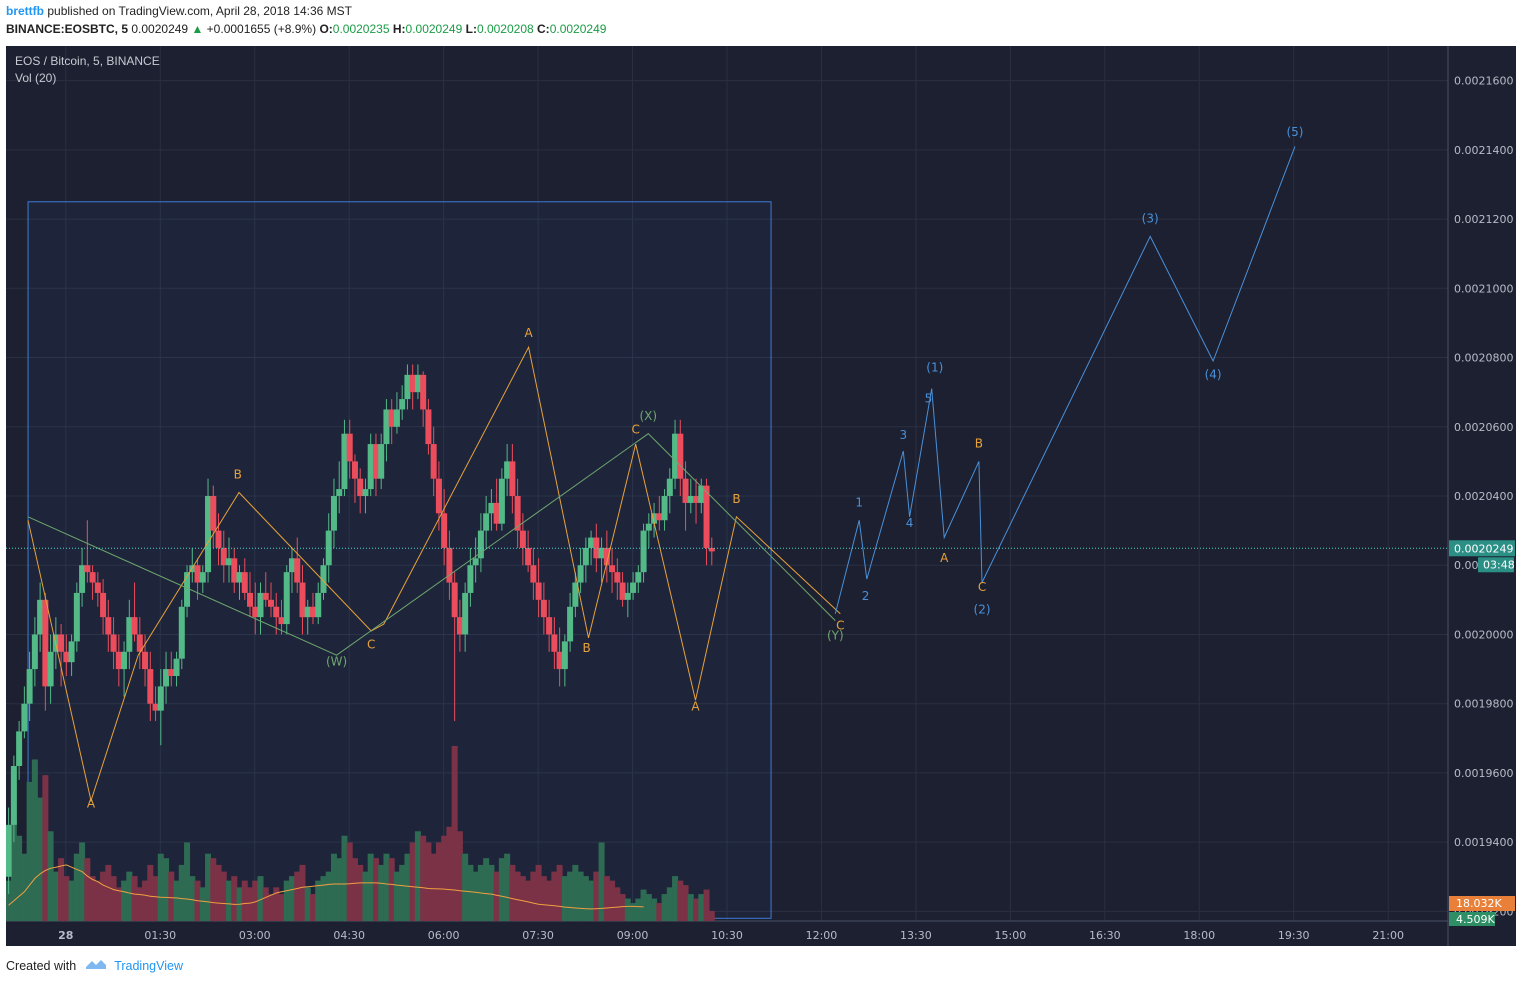 Image resolution: width=1519 pixels, height=982 pixels. I want to click on x-tick-label: 21:00, so click(1388, 935).